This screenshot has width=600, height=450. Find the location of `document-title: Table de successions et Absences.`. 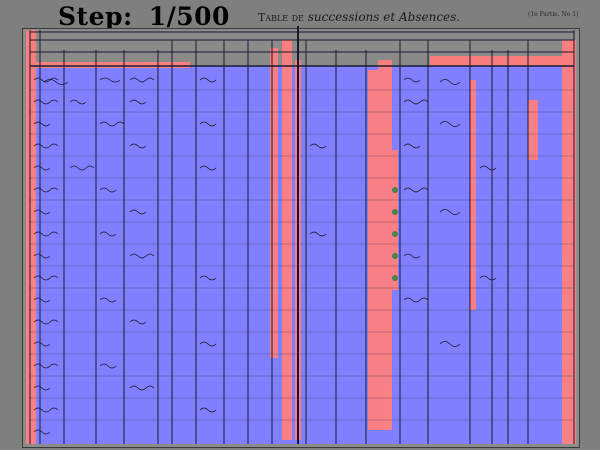

document-title: Table de successions et Absences. is located at coordinates (359, 17).